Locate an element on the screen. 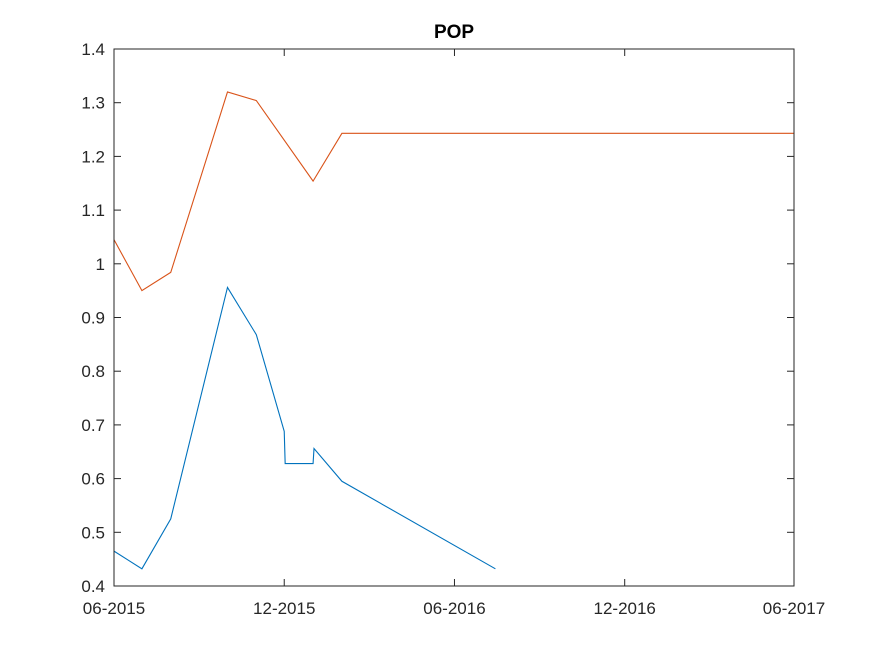  y-tick-label: 1 is located at coordinates (100, 264).